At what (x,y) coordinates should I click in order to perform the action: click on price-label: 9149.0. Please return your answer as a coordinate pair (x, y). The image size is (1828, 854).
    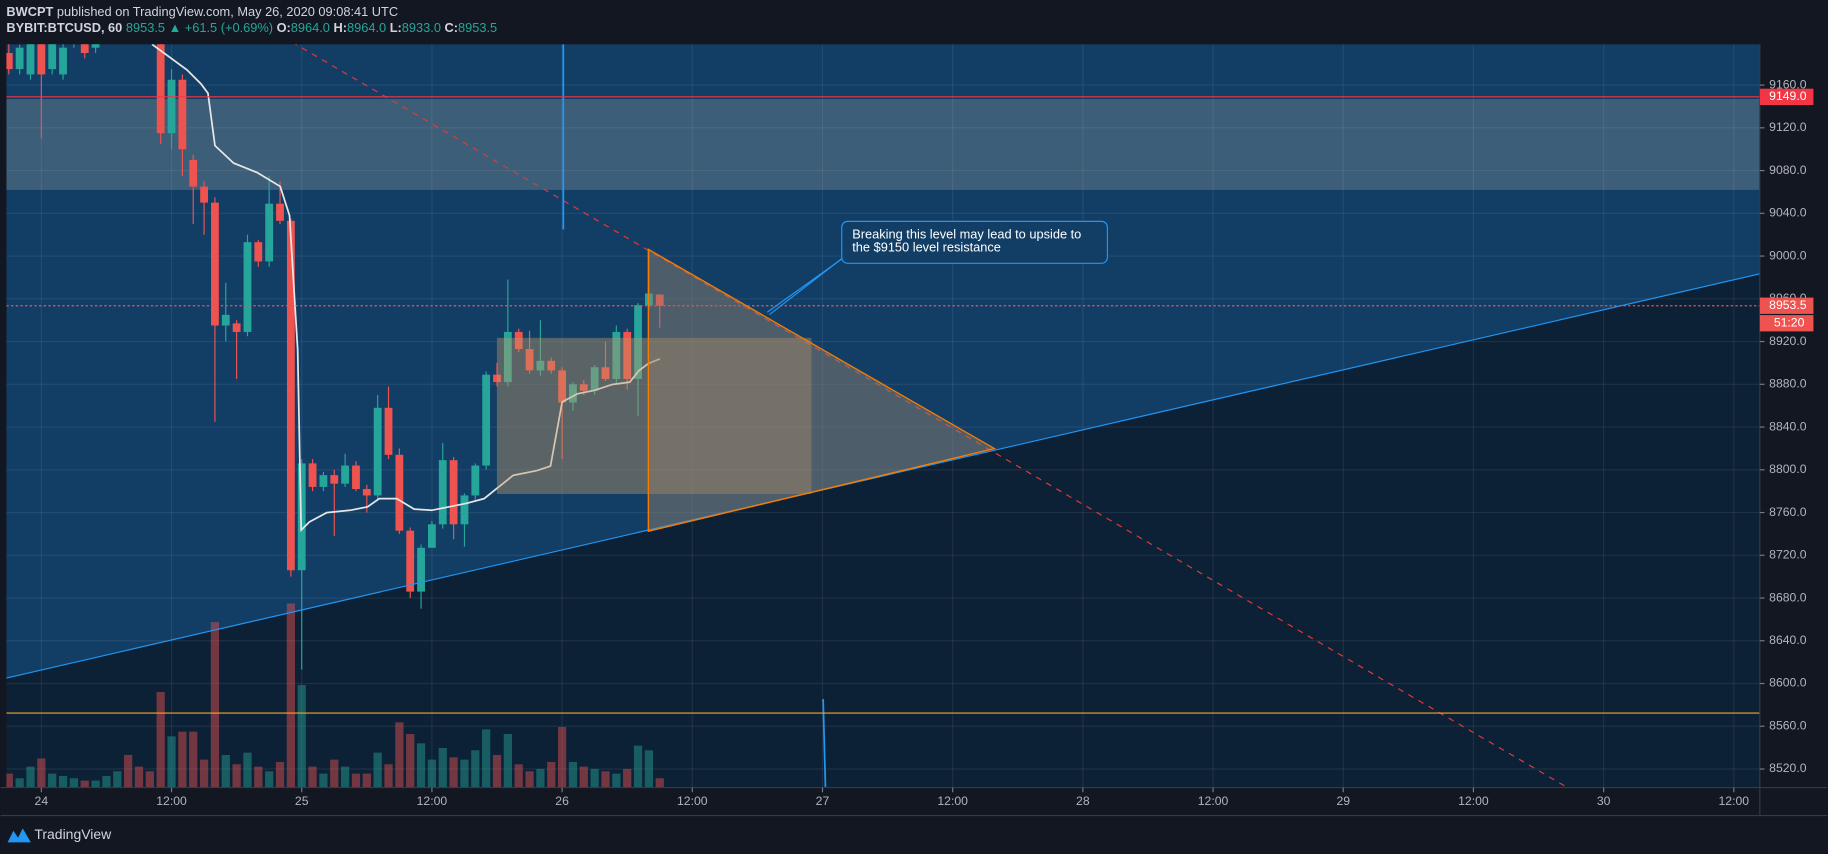
    Looking at the image, I should click on (1788, 96).